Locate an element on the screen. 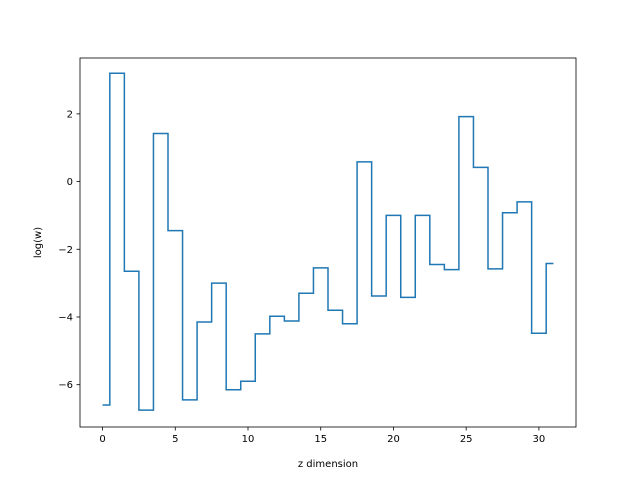  y-tick-label: −6 is located at coordinates (65, 385).